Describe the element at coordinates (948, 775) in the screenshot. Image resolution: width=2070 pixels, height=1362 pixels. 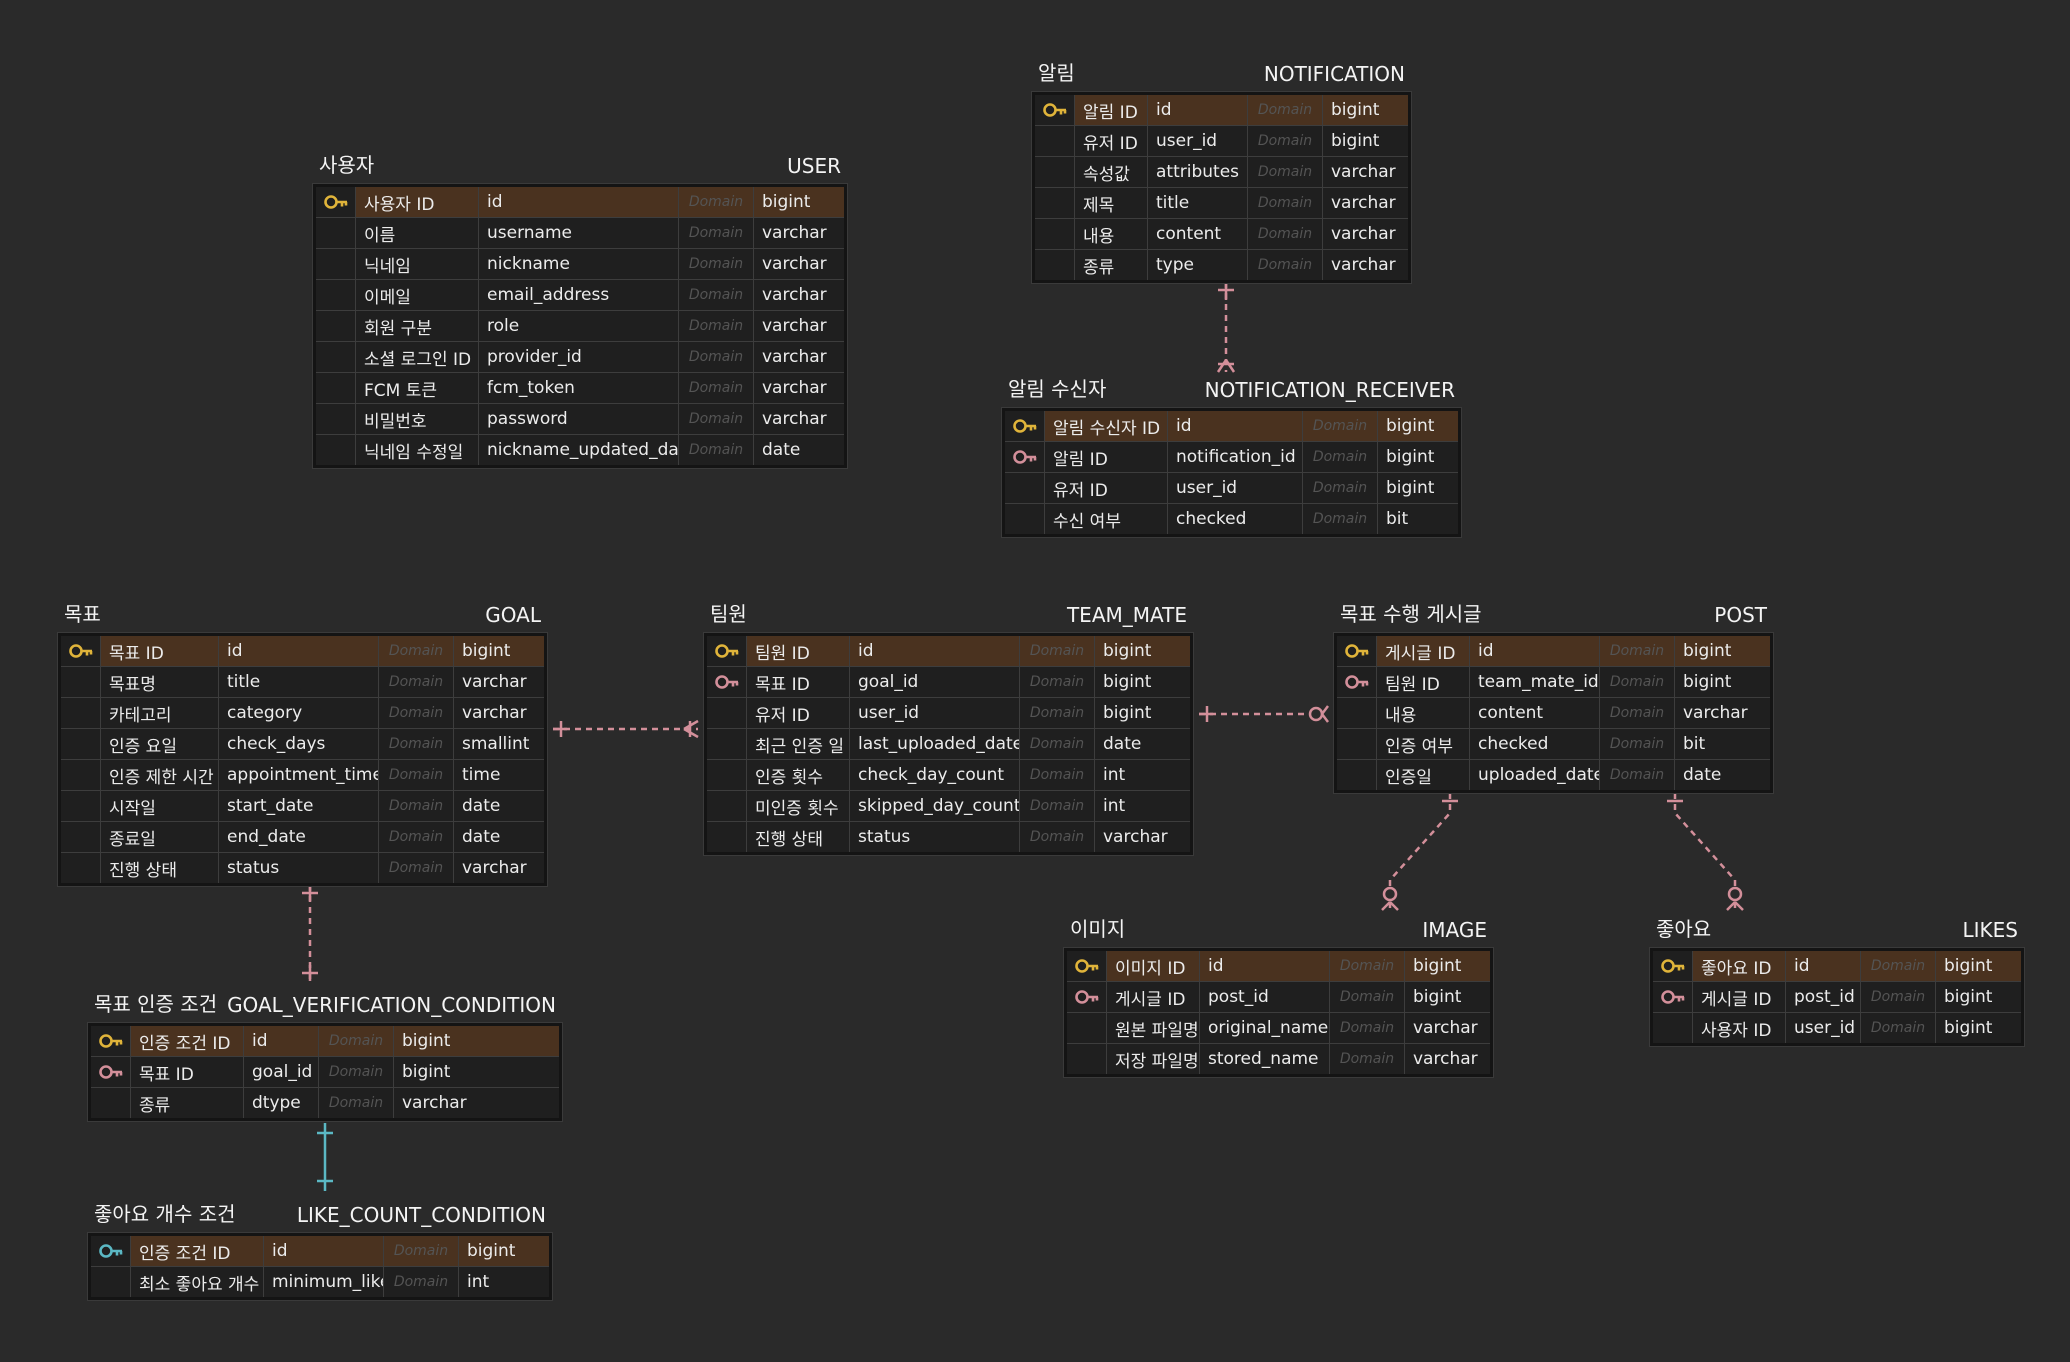
I see `column-row: 인증 횟수 check_day_count Domain int` at that location.